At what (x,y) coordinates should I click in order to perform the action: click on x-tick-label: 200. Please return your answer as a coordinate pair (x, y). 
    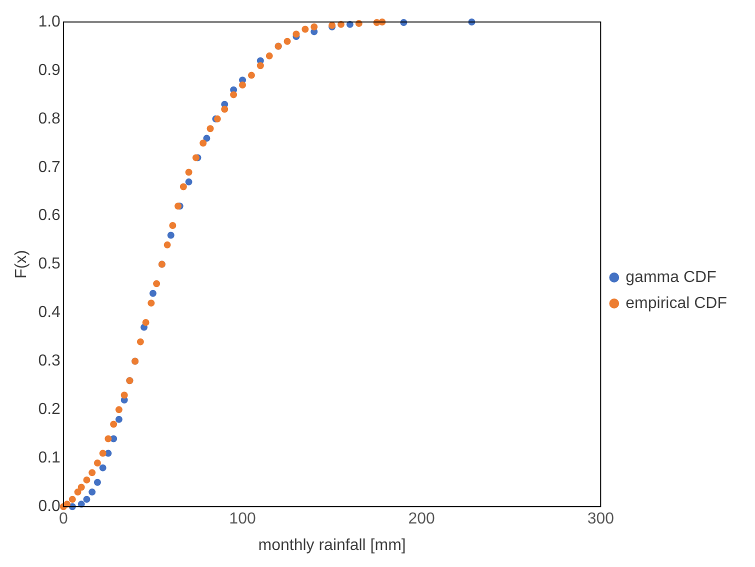
    Looking at the image, I should click on (422, 519).